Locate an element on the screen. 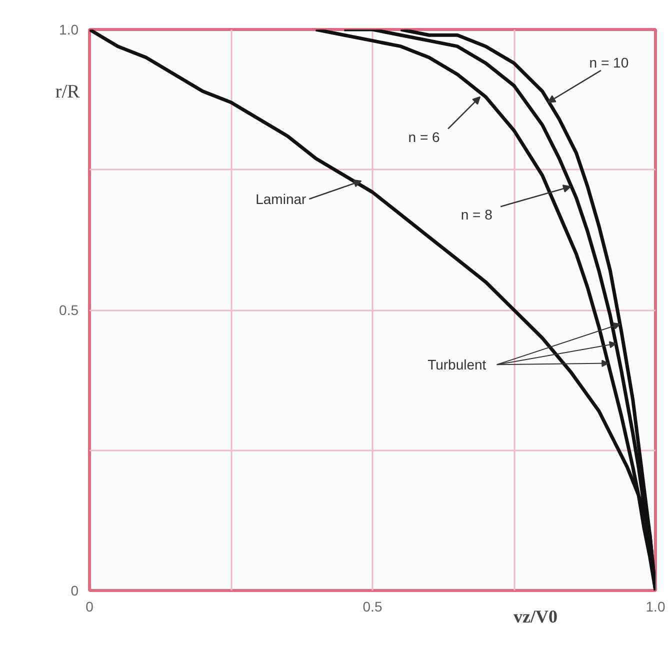 Image resolution: width=669 pixels, height=648 pixels. y-tick-label: 0.5 is located at coordinates (69, 310).